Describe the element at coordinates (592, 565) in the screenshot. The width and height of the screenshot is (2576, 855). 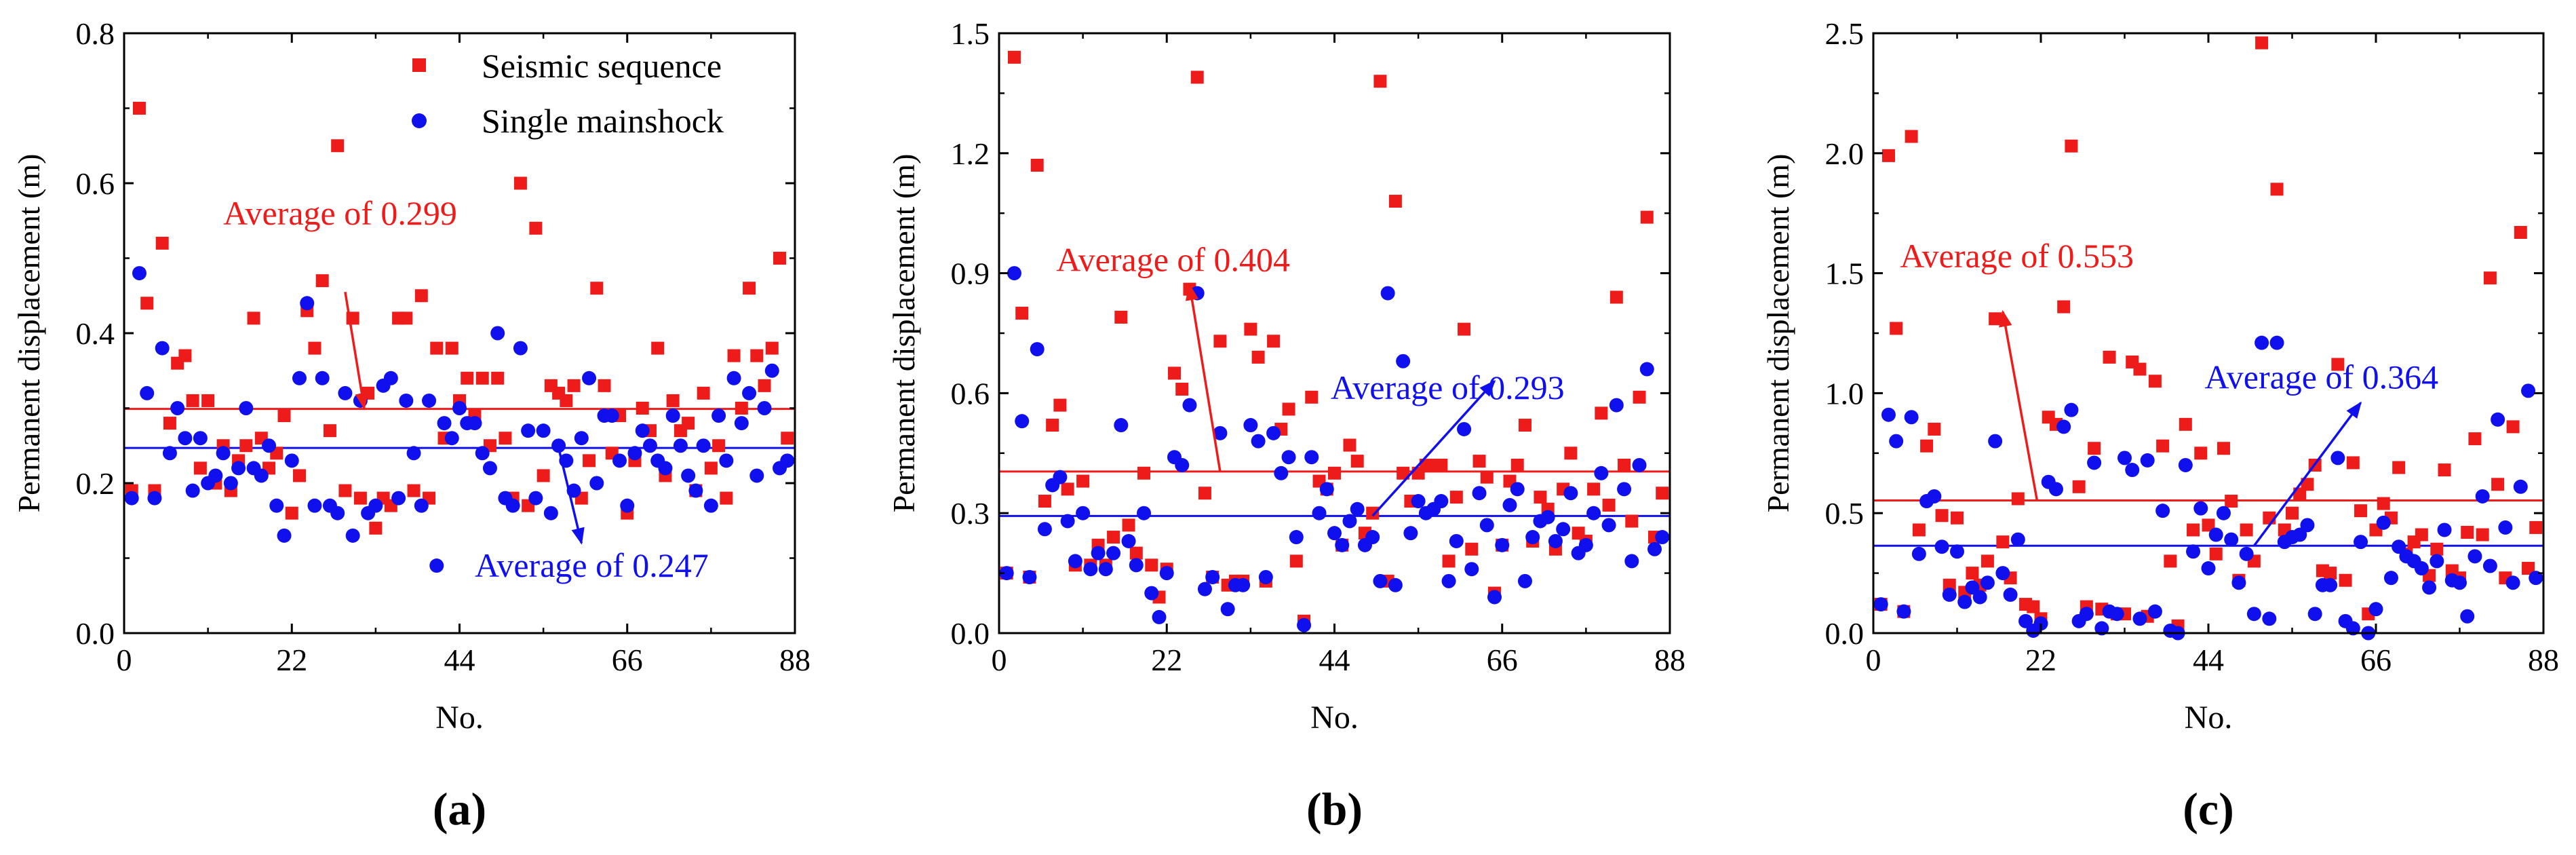
I see `average-label-mainshock: Average of 0.247` at that location.